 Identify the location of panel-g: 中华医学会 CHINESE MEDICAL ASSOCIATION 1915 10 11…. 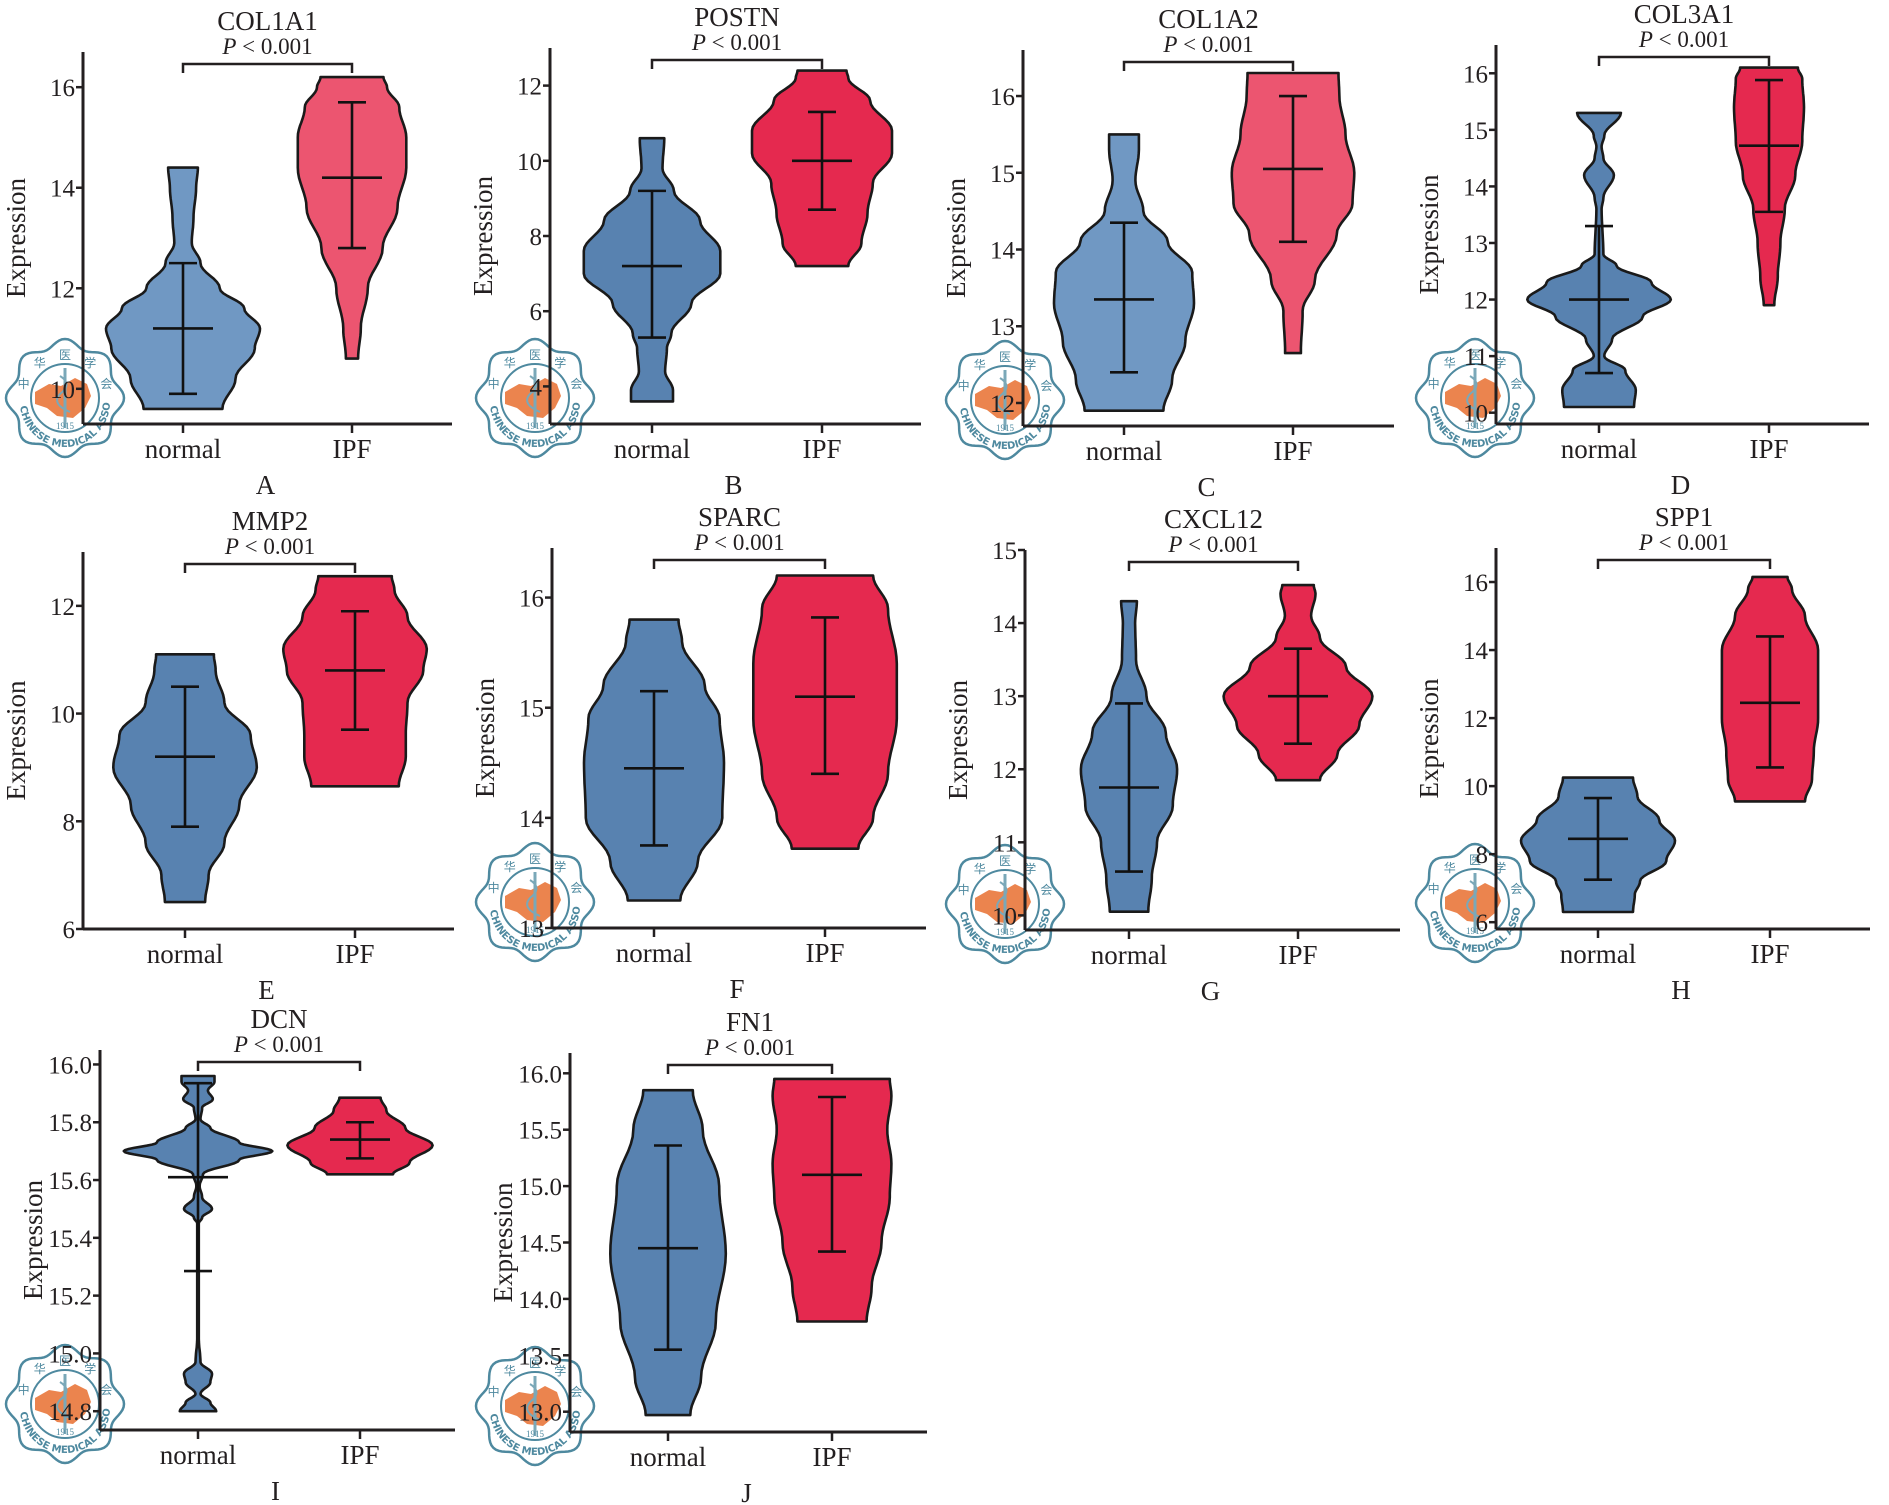
(1173, 749).